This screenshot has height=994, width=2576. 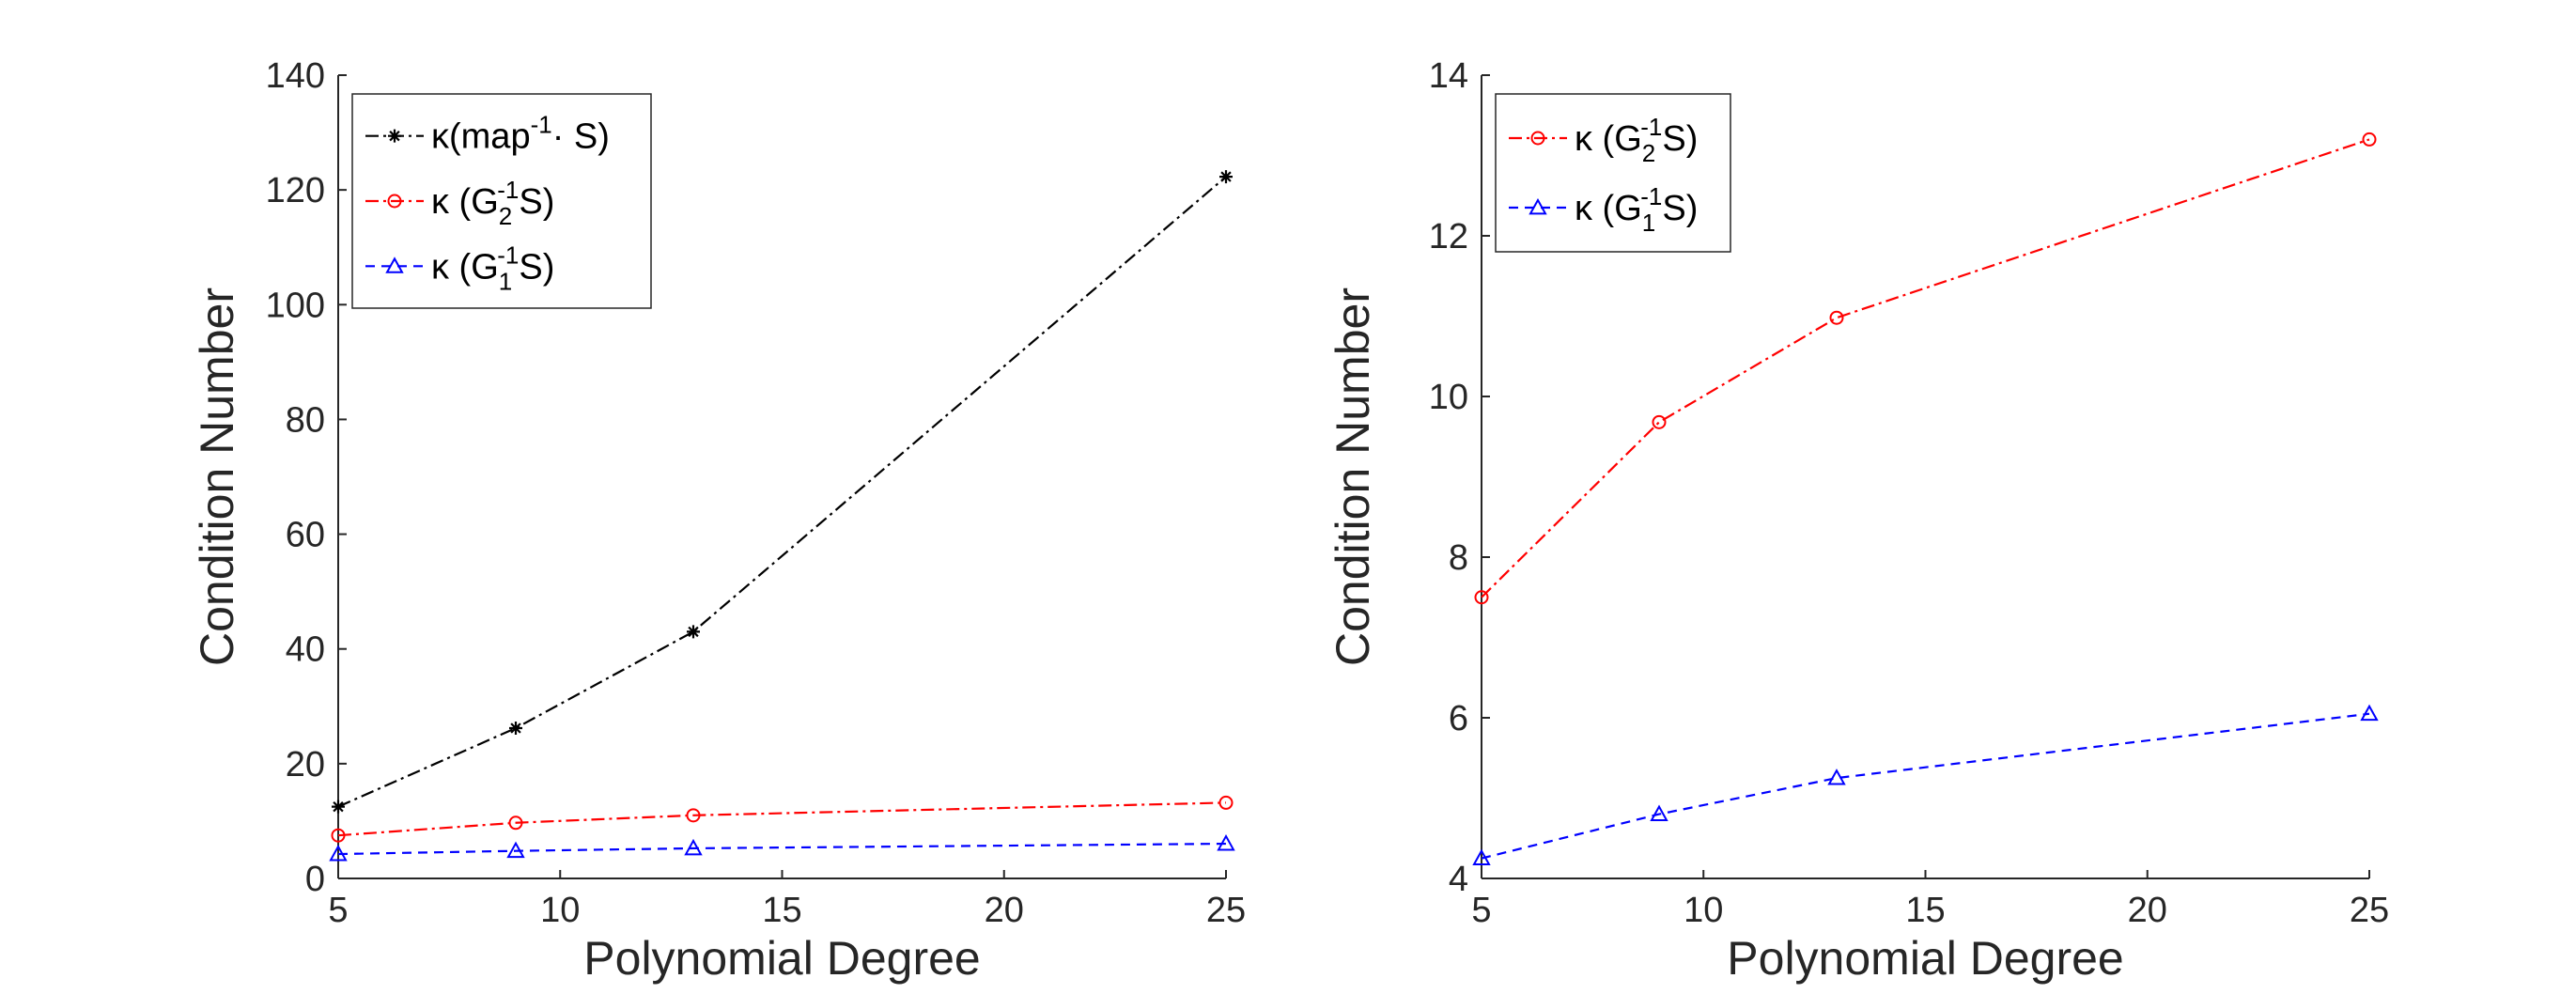 I want to click on y-tick-label: 6, so click(x=1458, y=718).